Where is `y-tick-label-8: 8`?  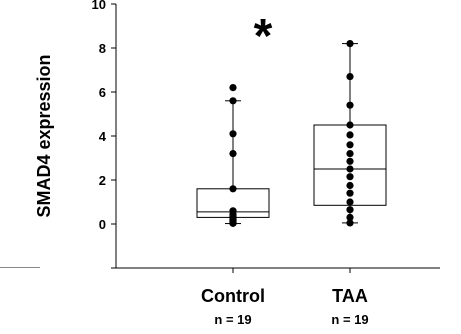 y-tick-label-8: 8 is located at coordinates (102, 48).